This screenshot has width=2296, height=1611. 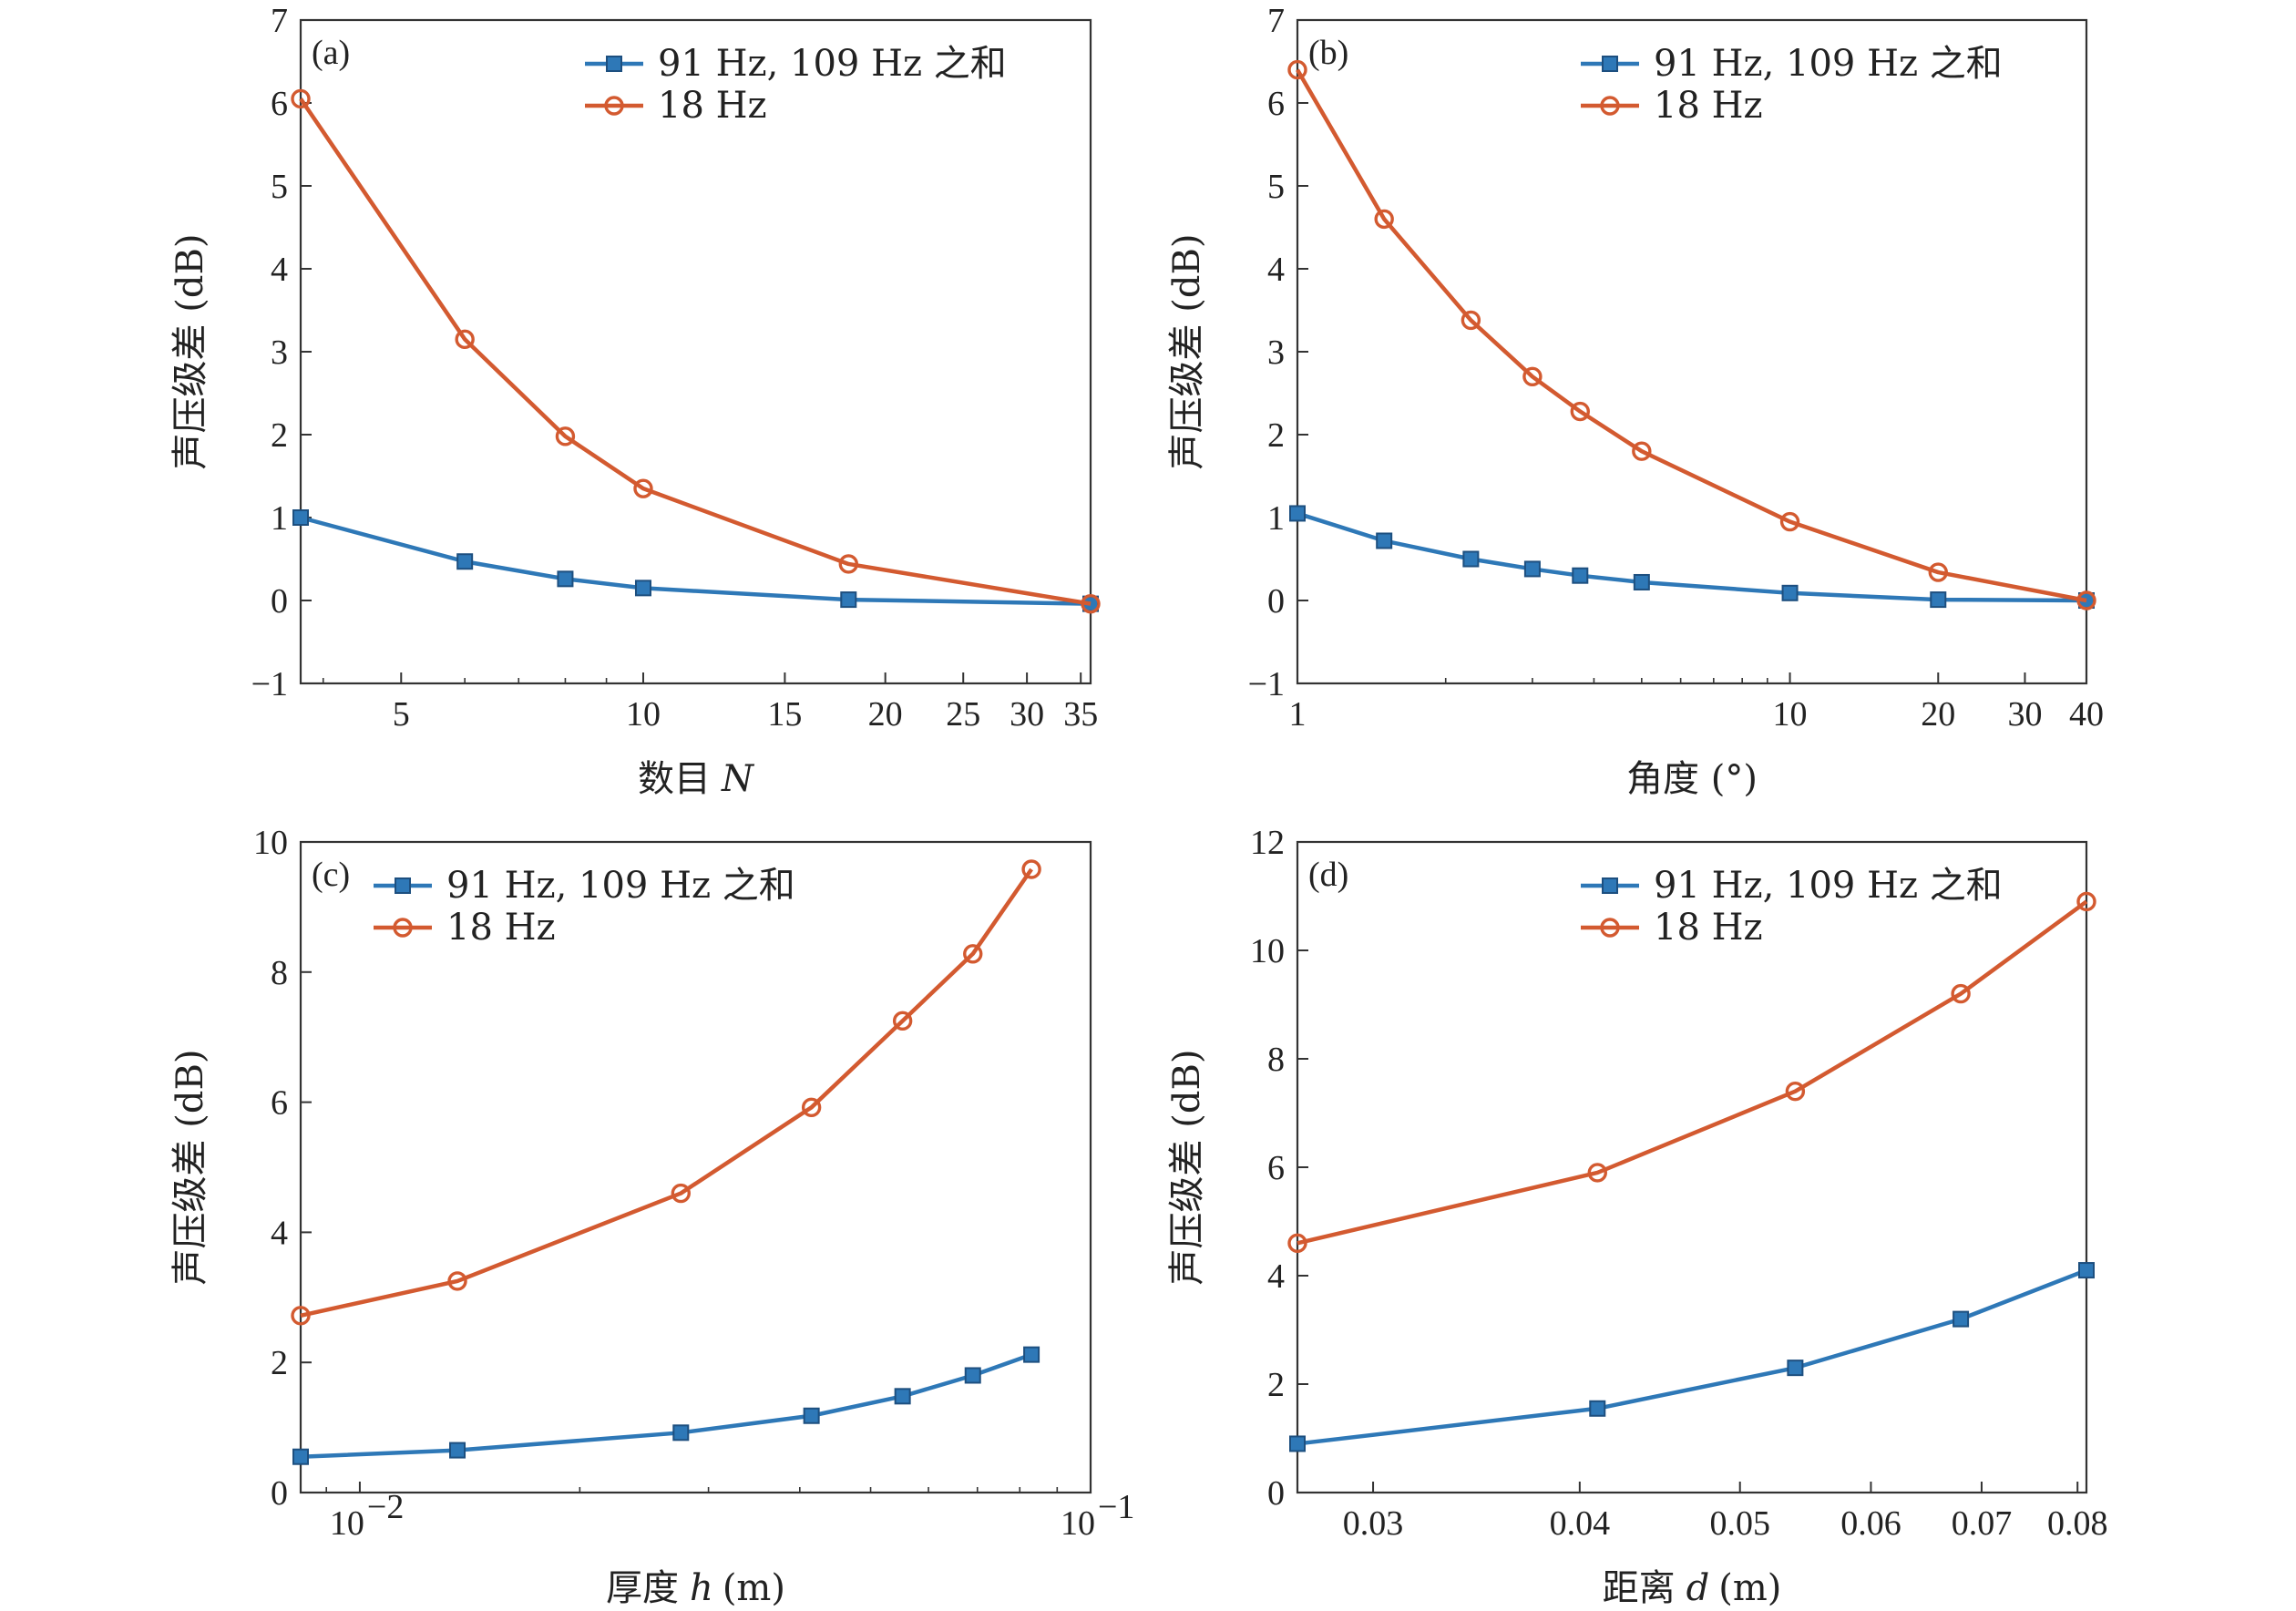 I want to click on y-tick-label: 8, so click(x=280, y=973).